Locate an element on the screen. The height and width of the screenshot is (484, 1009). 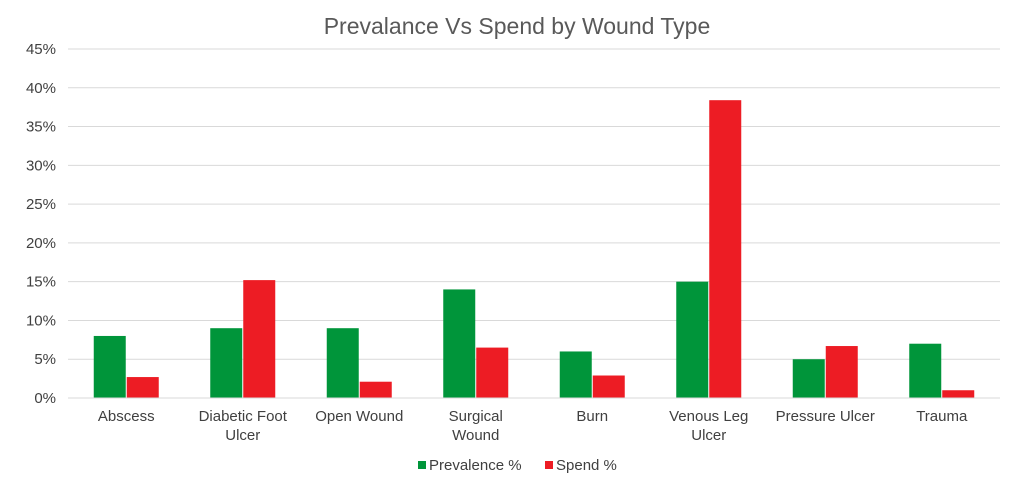
y-tick-label: 0% is located at coordinates (45, 398).